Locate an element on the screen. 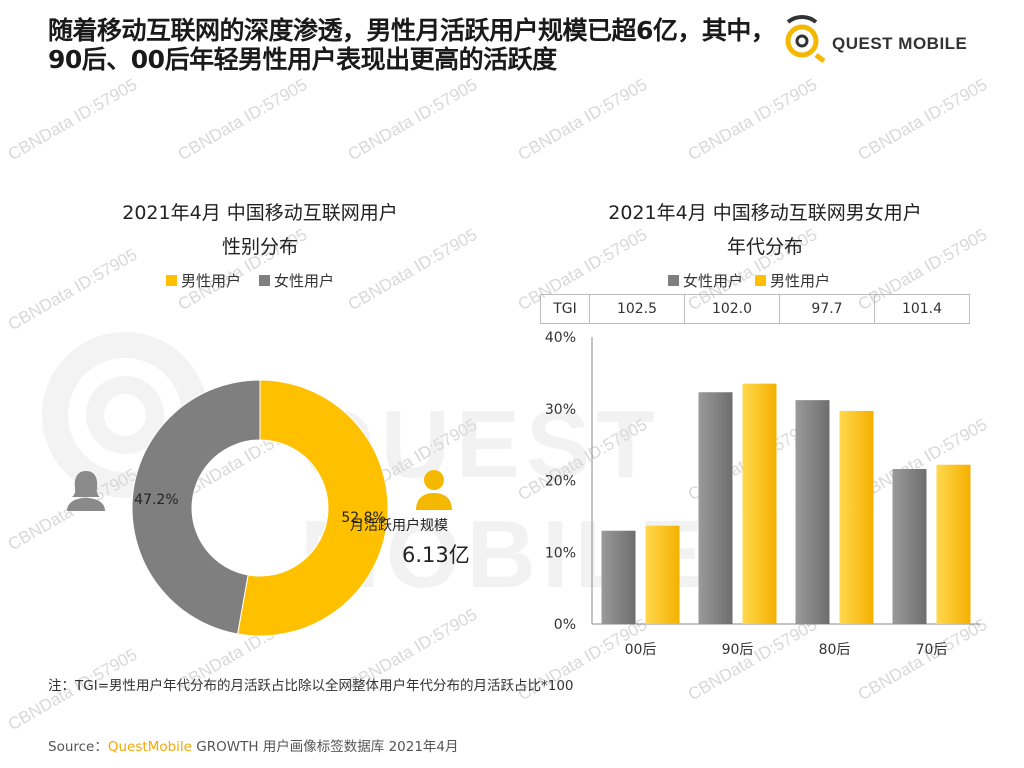 This screenshot has height=768, width=1024. right-chart-title: 2021年4月 中国移动互联网男女用户 年代分布 is located at coordinates (765, 230).